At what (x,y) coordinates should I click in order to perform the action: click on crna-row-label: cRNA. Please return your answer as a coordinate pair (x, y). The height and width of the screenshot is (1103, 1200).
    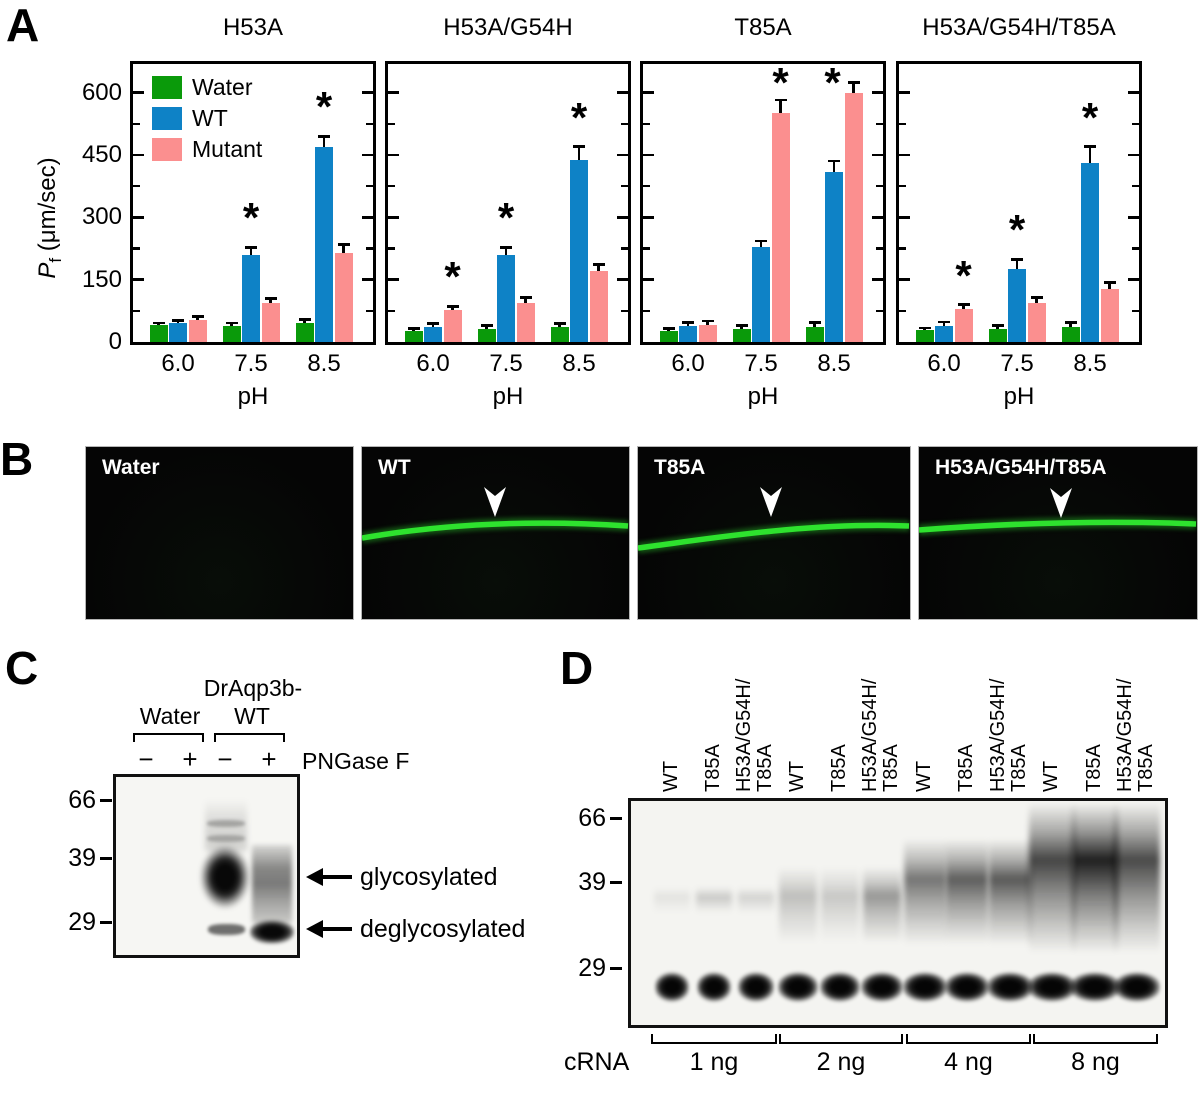
    Looking at the image, I should click on (597, 1062).